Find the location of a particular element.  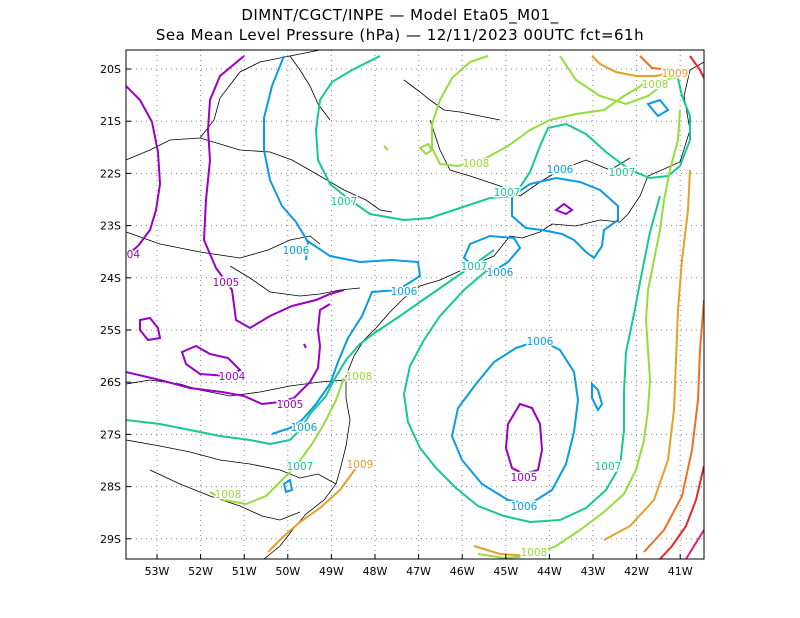

x-tick-label: 41W is located at coordinates (680, 571).